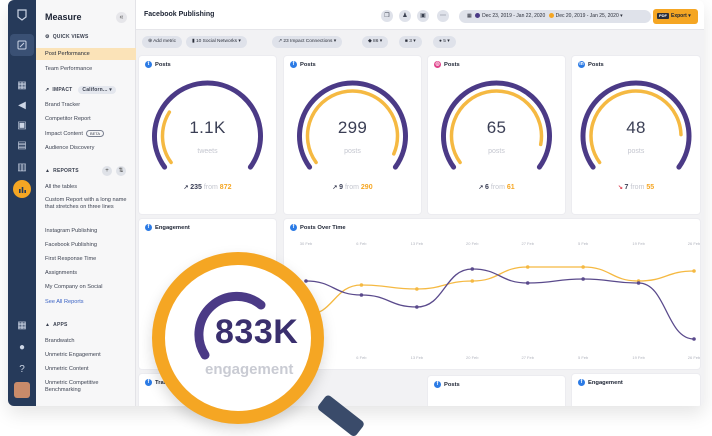 This screenshot has width=712, height=436. Describe the element at coordinates (306, 243) in the screenshot. I see `x-tick-label-top: 30 Feb` at that location.